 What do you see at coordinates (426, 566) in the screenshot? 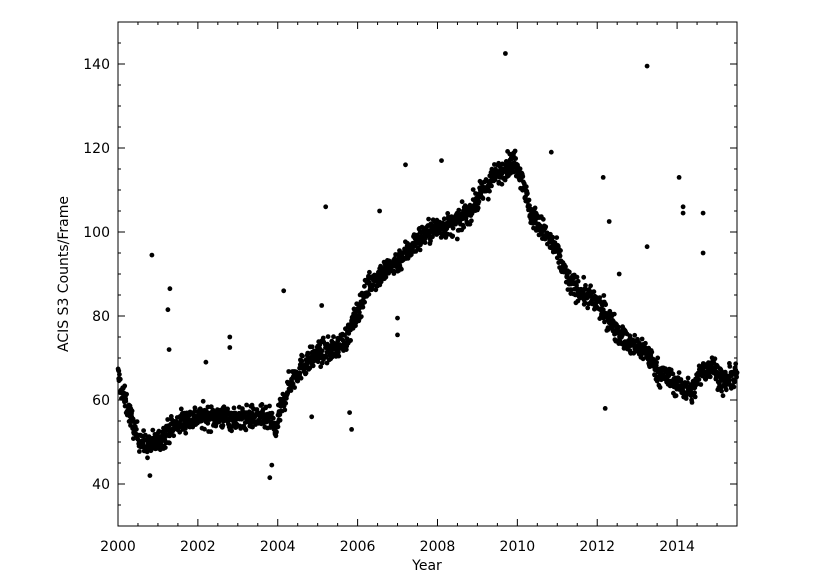
I see `x-axis-title: Year` at bounding box center [426, 566].